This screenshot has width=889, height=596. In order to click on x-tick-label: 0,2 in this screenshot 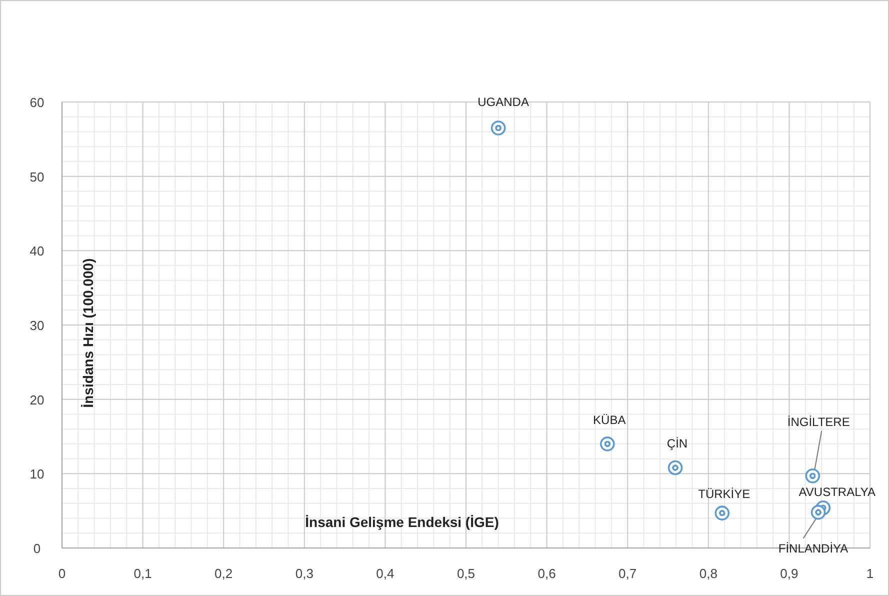, I will do `click(223, 573)`.